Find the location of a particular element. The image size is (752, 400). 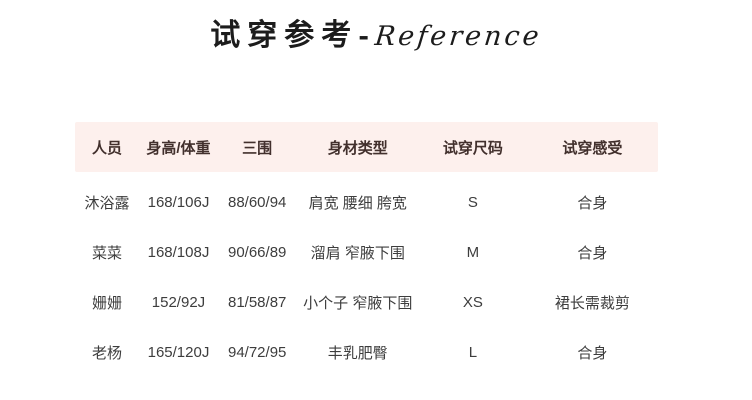

table-row: 姗姗 152/92J 81/58/87 小个子 窄腋下围 XS 裙长需裁剪 is located at coordinates (366, 302).